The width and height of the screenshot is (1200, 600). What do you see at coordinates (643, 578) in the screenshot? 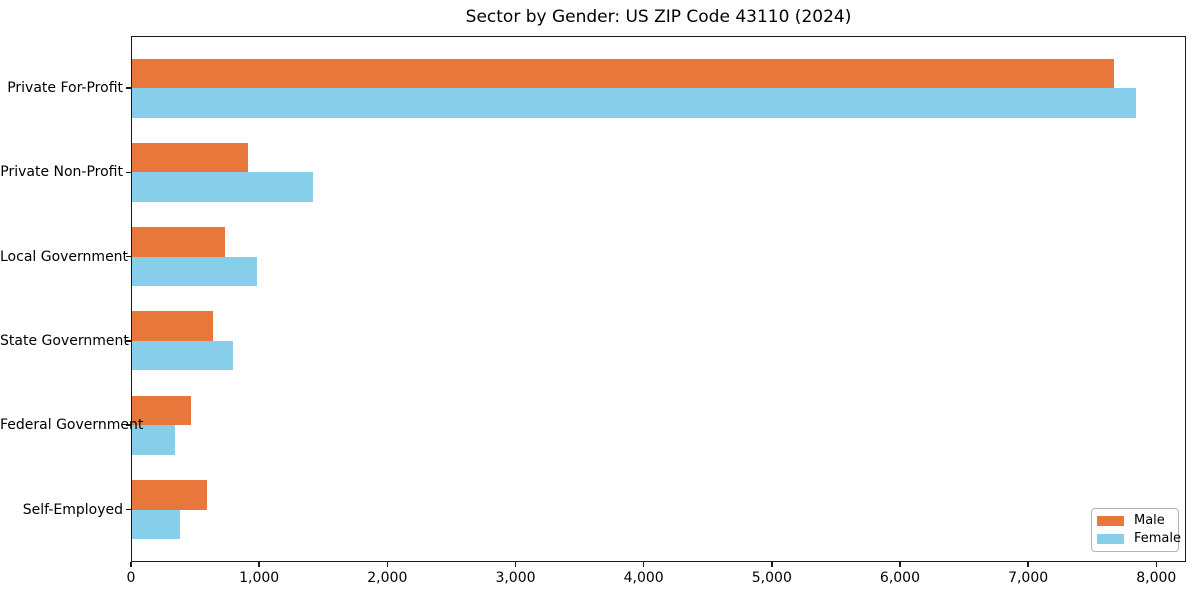
I see `x-tick-label: 4,000` at bounding box center [643, 578].